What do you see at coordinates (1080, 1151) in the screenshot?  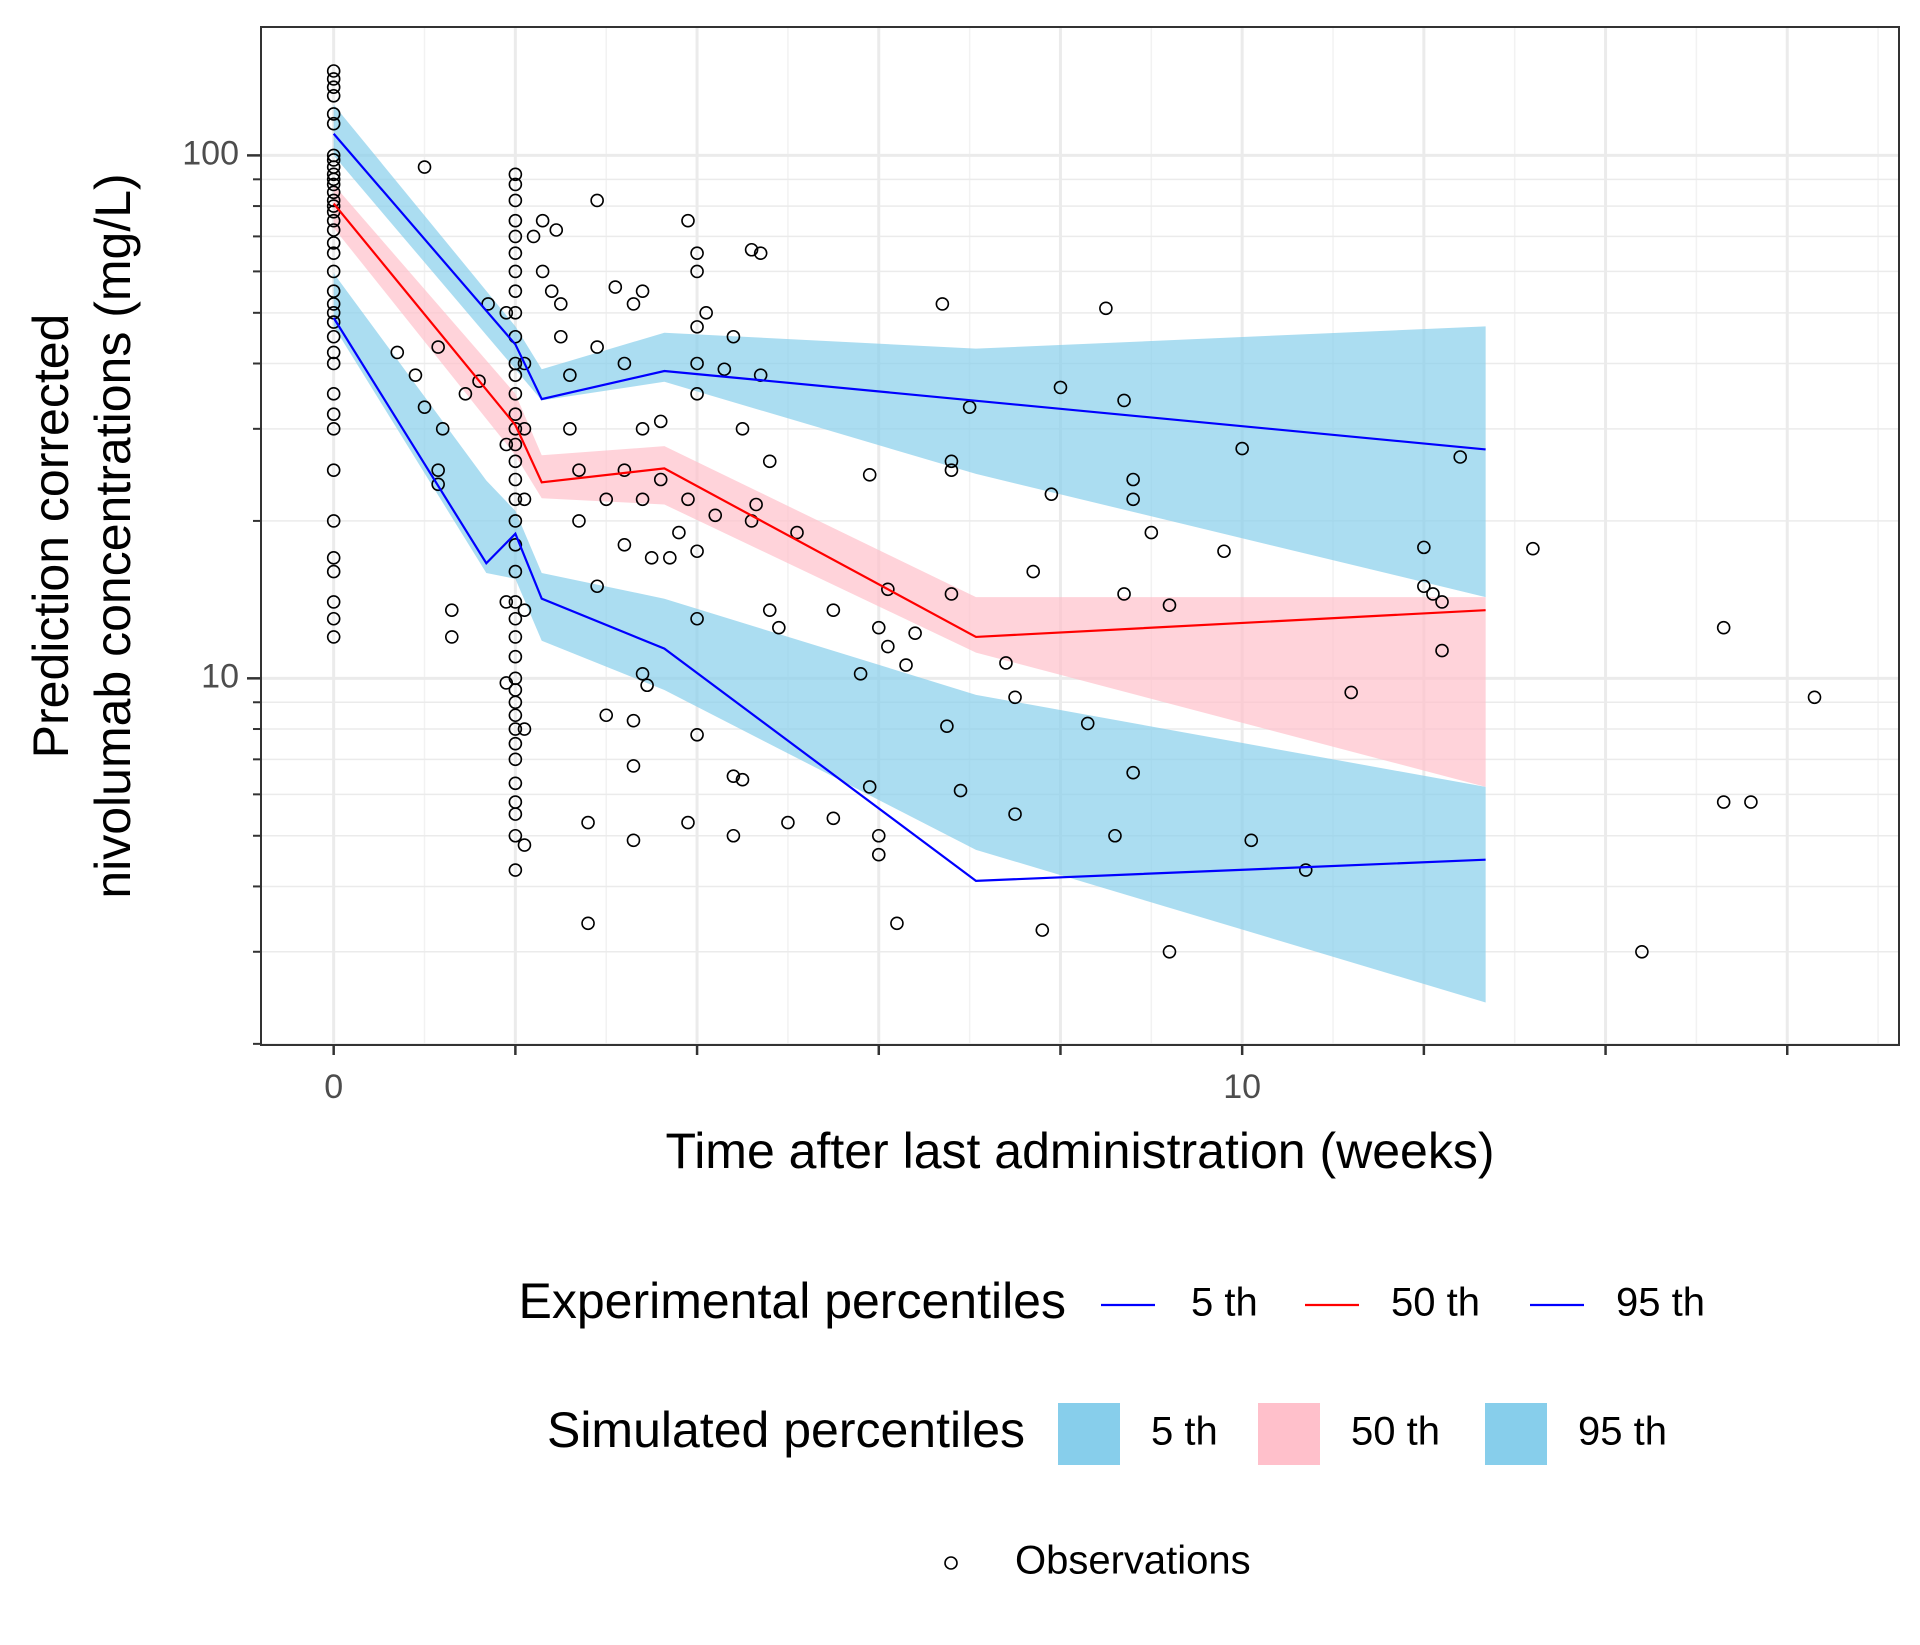 I see `x-axis-title: Time after last administration (weeks)` at bounding box center [1080, 1151].